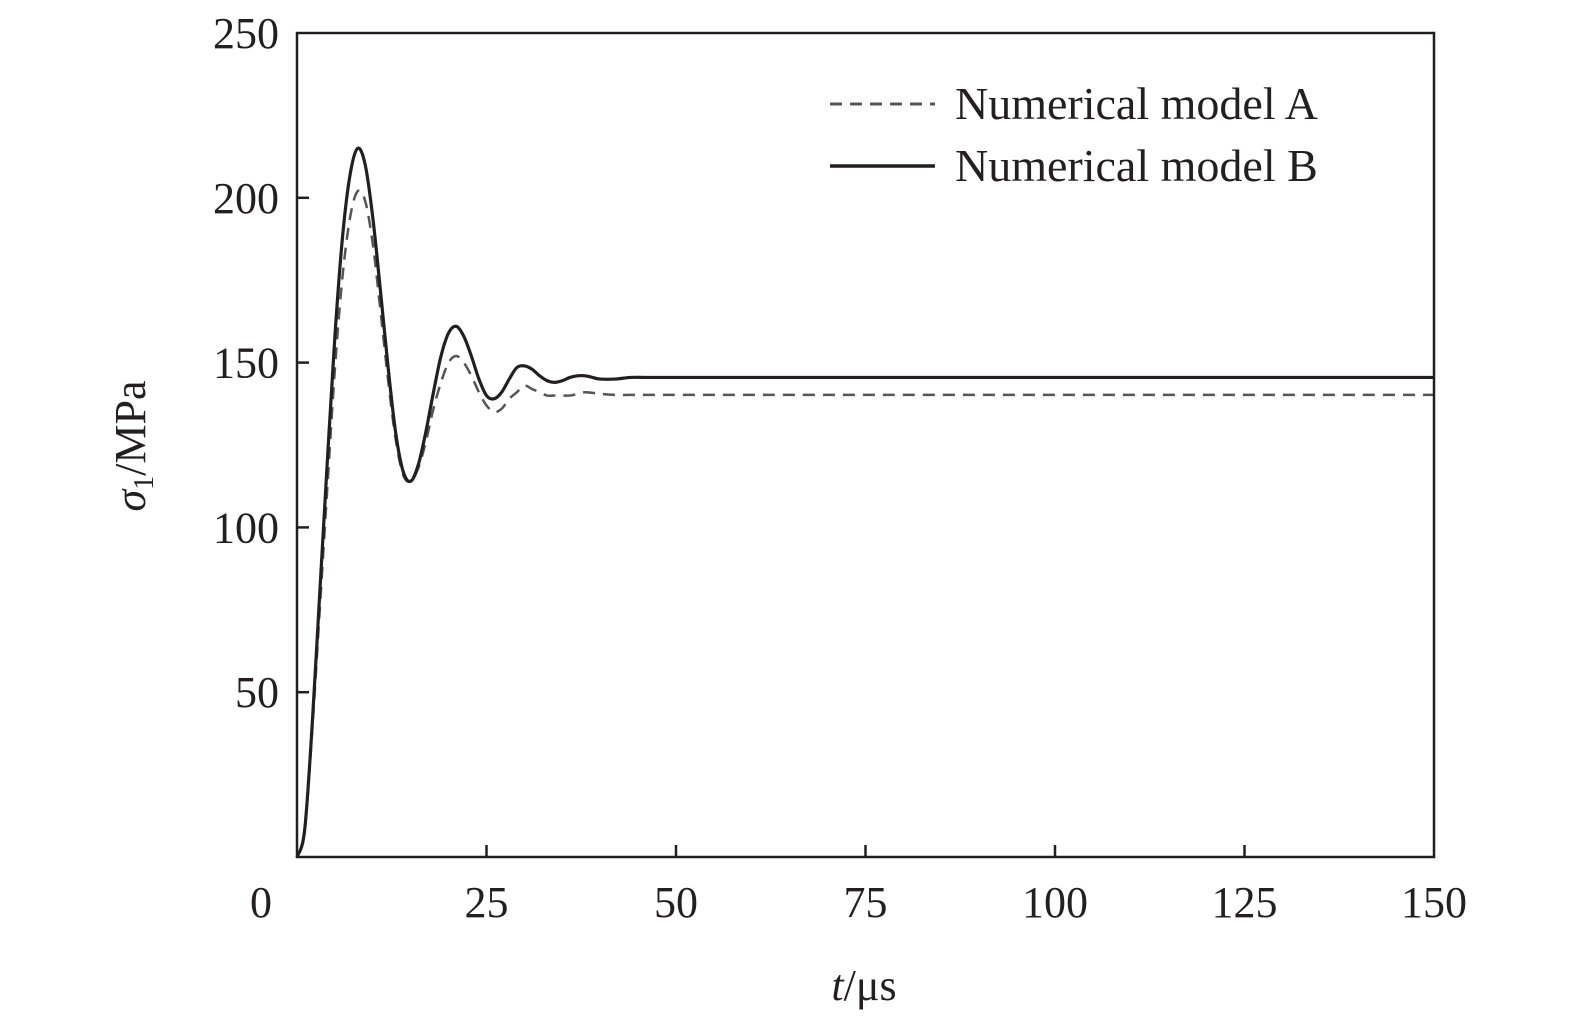 Image resolution: width=1575 pixels, height=1024 pixels. Describe the element at coordinates (130, 500) in the screenshot. I see `y-axis-variable: σ` at that location.